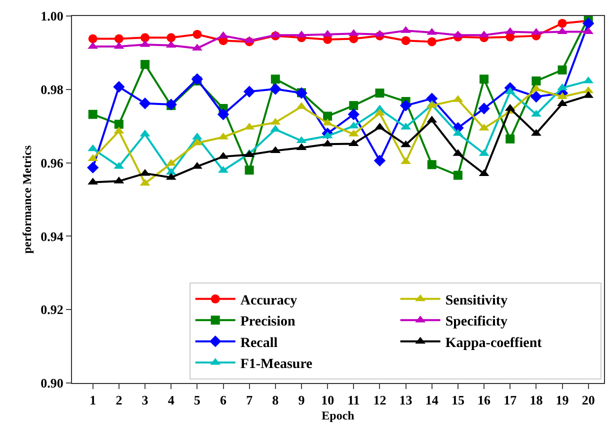  What do you see at coordinates (588, 400) in the screenshot?
I see `x-tick-label: 20` at bounding box center [588, 400].